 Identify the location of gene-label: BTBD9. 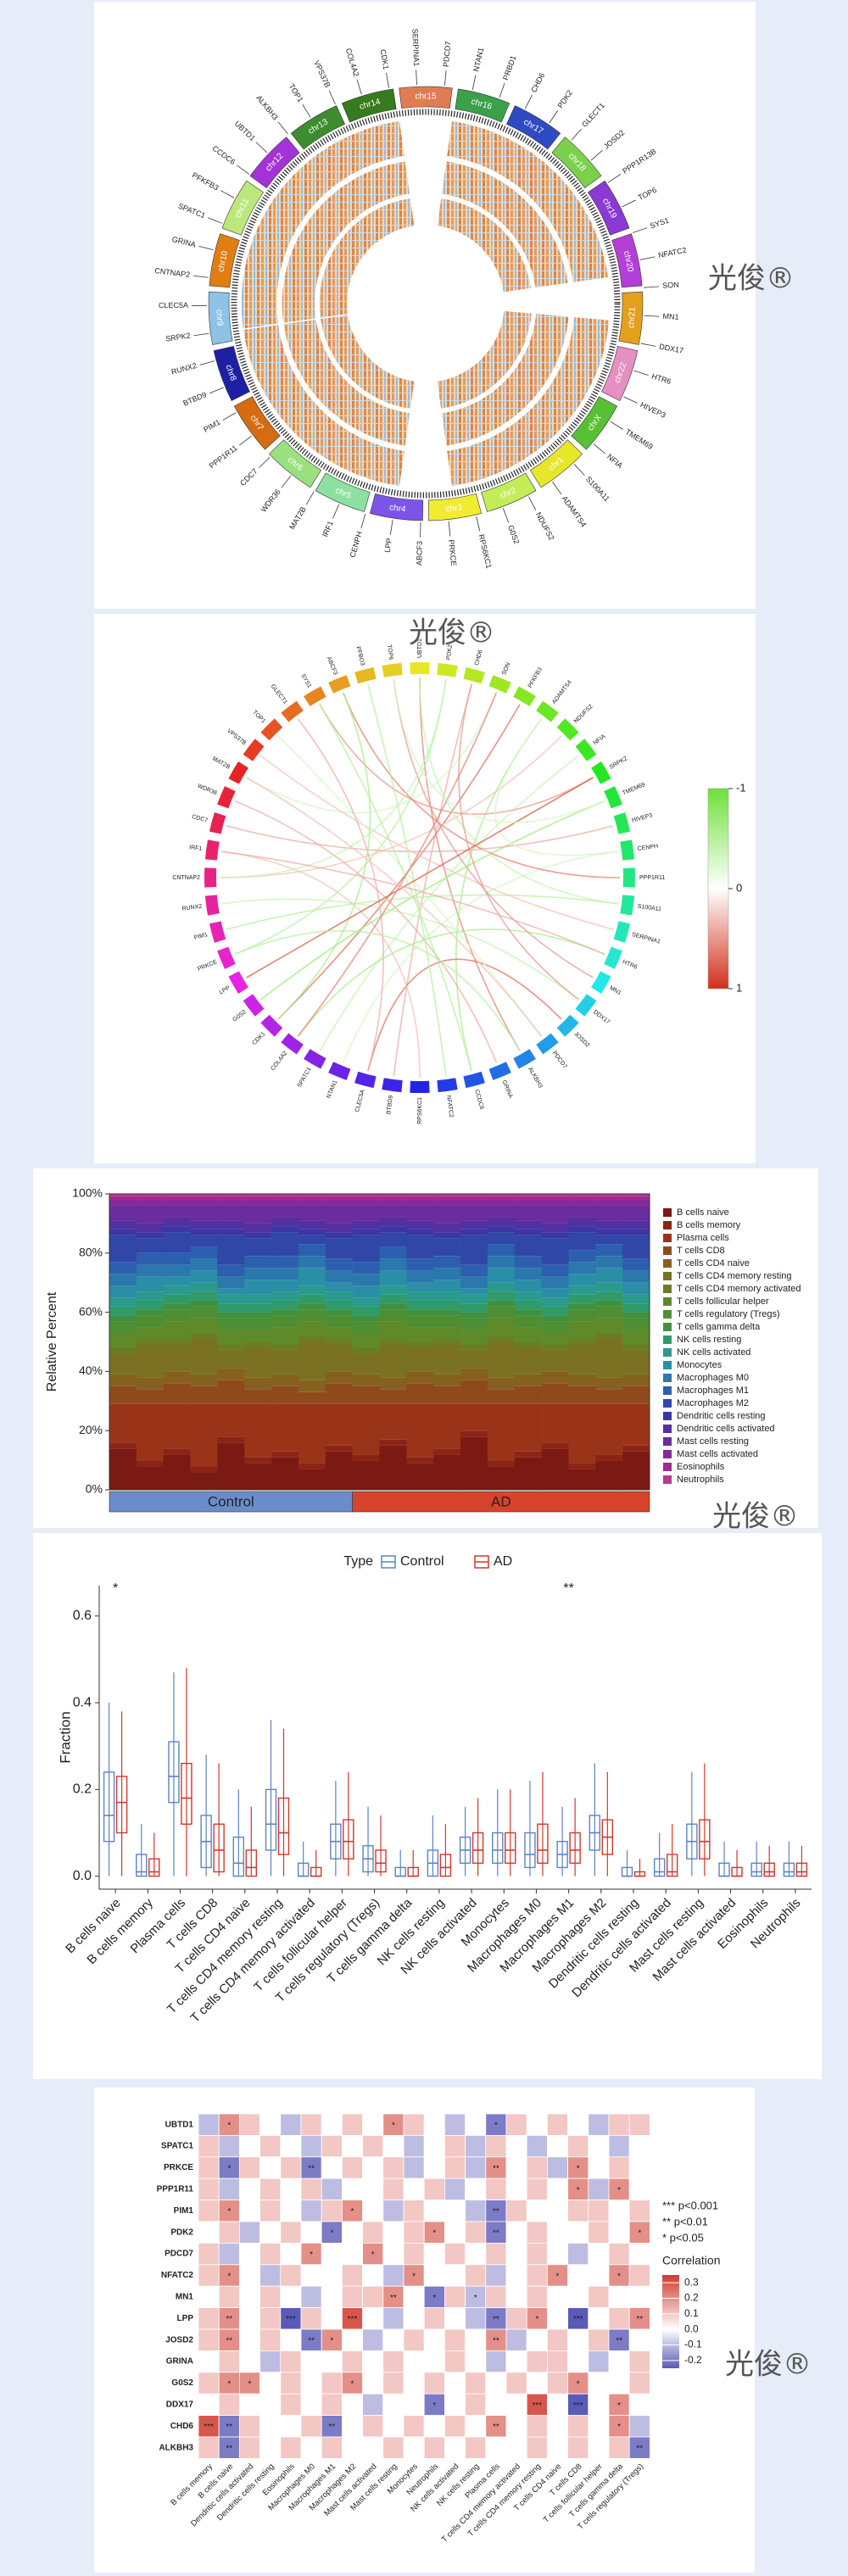
(390, 1104).